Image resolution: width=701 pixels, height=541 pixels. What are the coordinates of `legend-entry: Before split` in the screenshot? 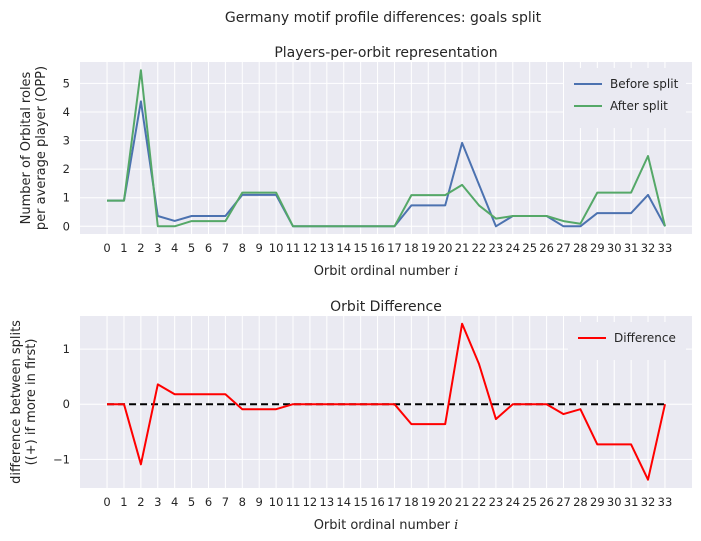 It's located at (644, 84).